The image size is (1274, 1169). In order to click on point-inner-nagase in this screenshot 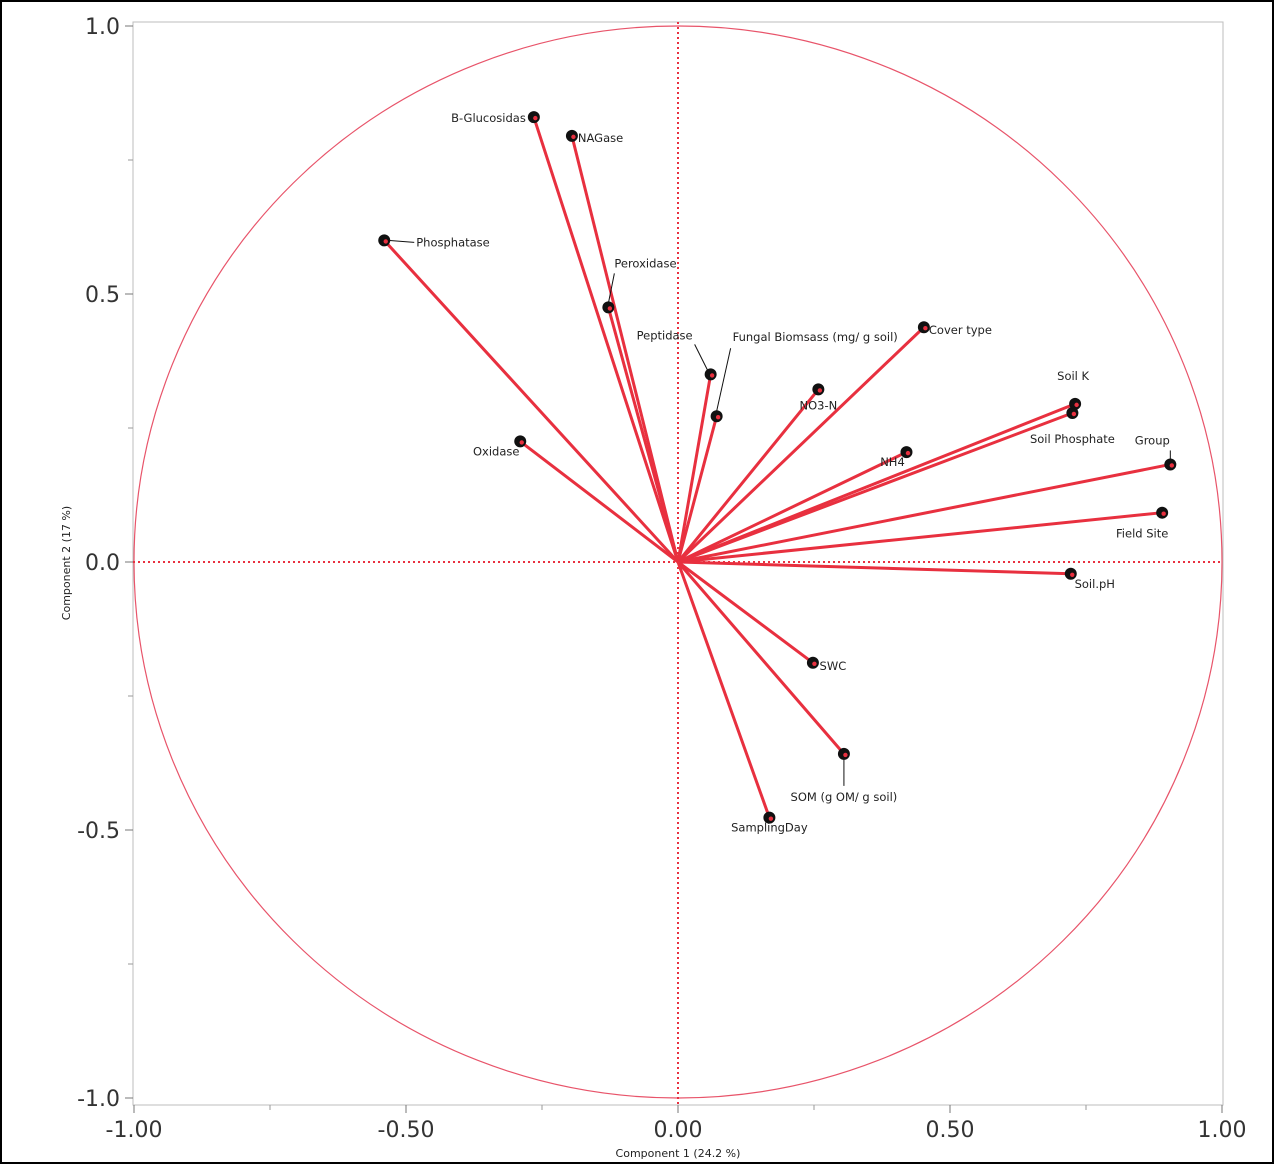, I will do `click(573, 137)`.